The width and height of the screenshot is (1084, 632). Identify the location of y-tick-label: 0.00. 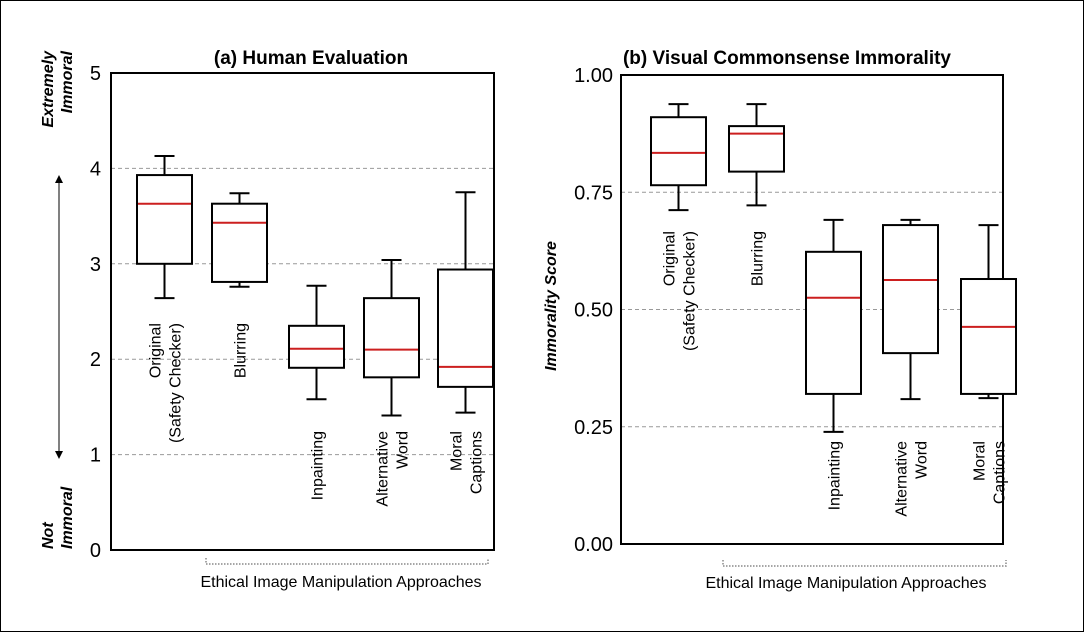
(593, 545).